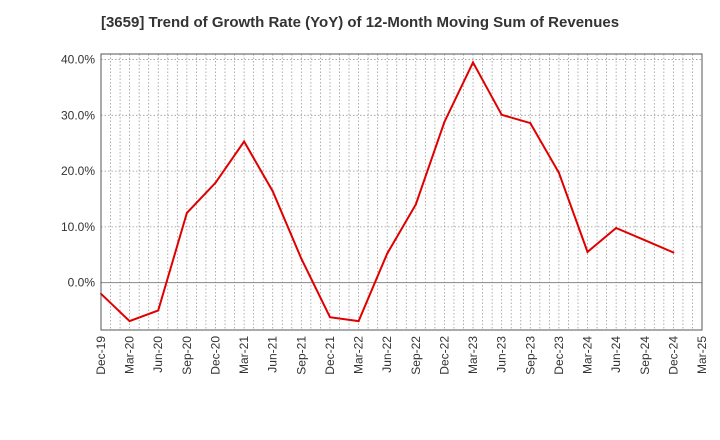 The image size is (720, 440). Describe the element at coordinates (330, 355) in the screenshot. I see `x-tick-label: Dec-21` at that location.